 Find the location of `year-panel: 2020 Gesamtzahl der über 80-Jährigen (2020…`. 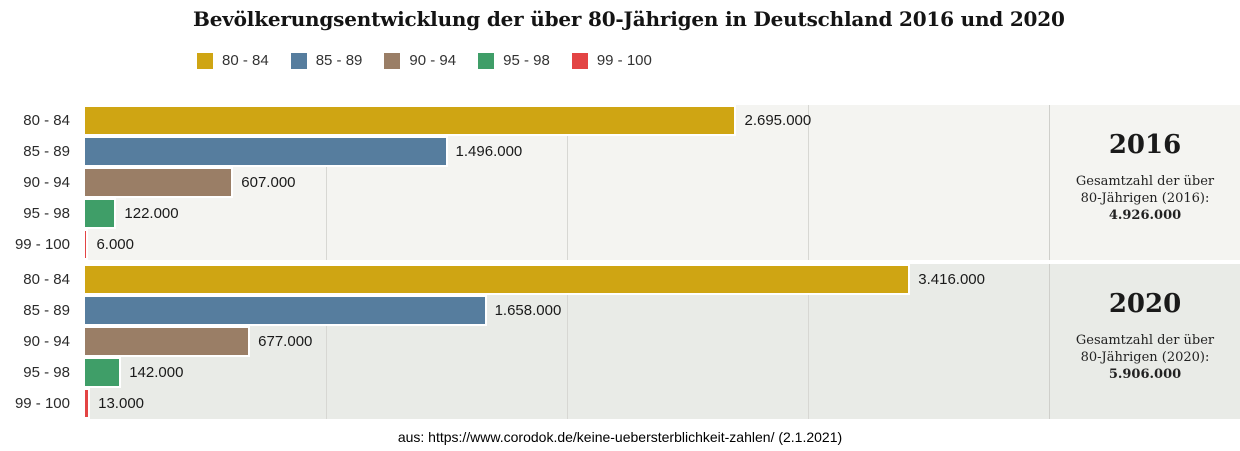

year-panel: 2020 Gesamtzahl der über 80-Jährigen (2020… is located at coordinates (1144, 341).